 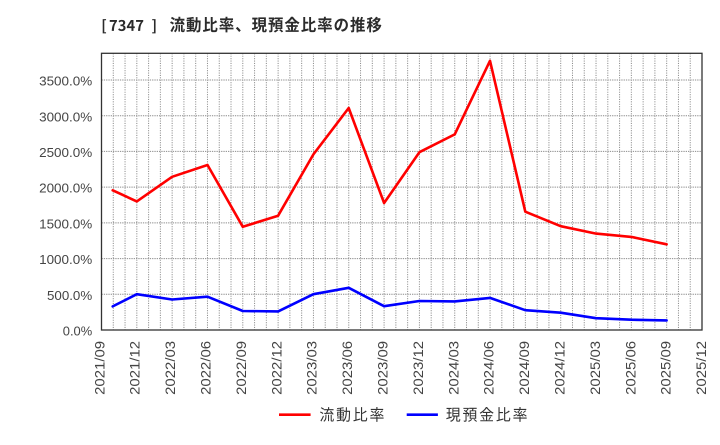 I want to click on svg-text: 2022/09, so click(x=241, y=368).